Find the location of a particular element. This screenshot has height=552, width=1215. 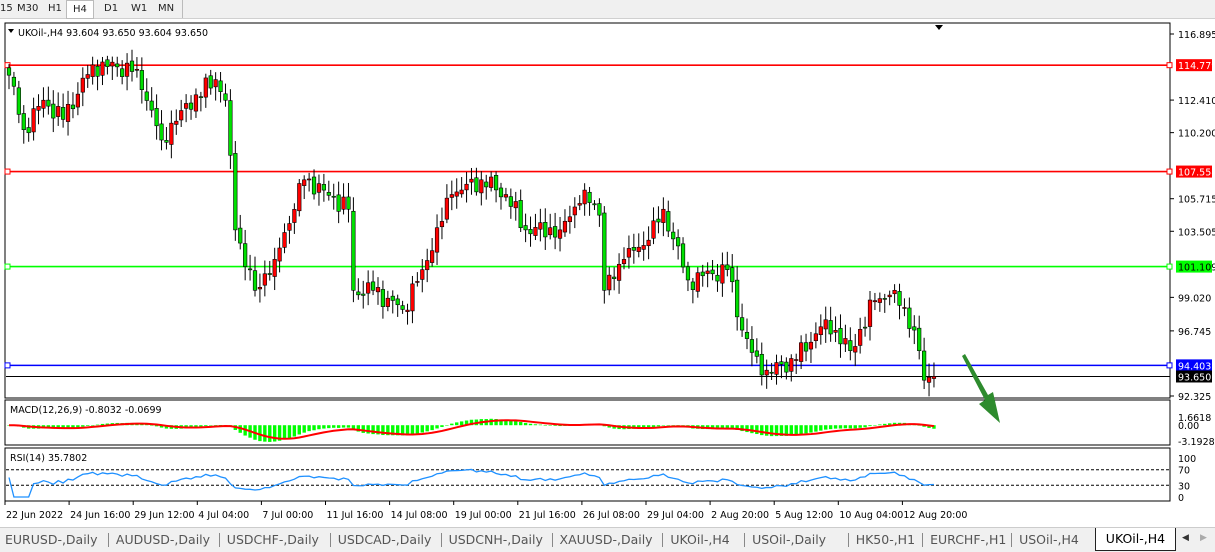

timeframe-w1: W1 is located at coordinates (139, 8).